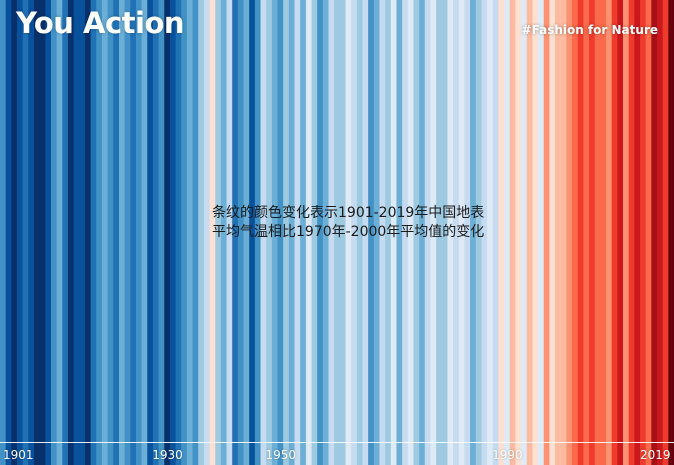  Describe the element at coordinates (655, 455) in the screenshot. I see `tick-label-2019: 2019` at that location.